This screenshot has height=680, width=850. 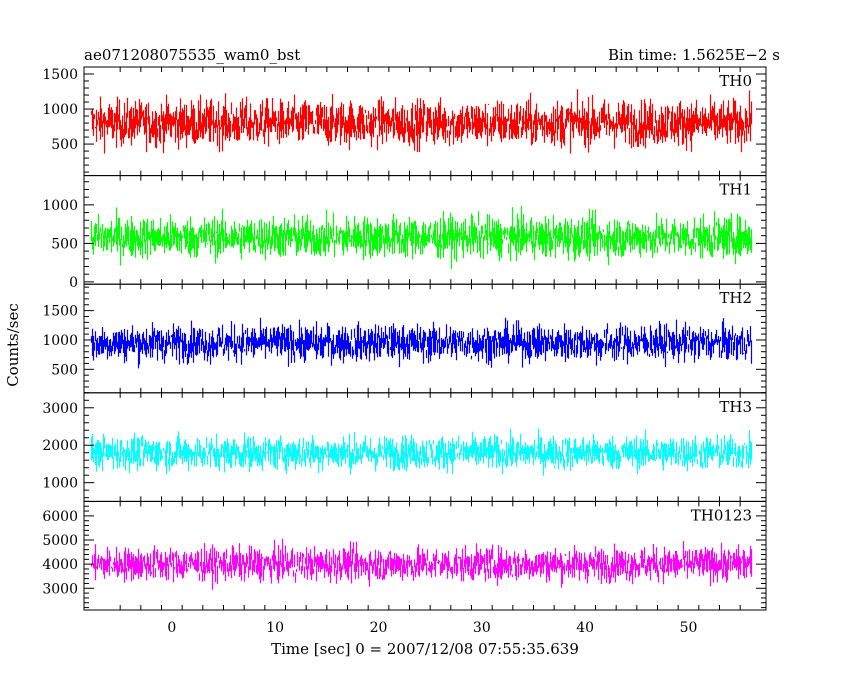 I want to click on x-tick-label: 20, so click(x=379, y=628).